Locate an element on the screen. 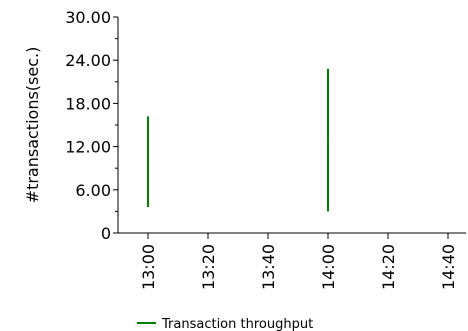 The image size is (468, 331). y-tick-label: 0 is located at coordinates (106, 233).